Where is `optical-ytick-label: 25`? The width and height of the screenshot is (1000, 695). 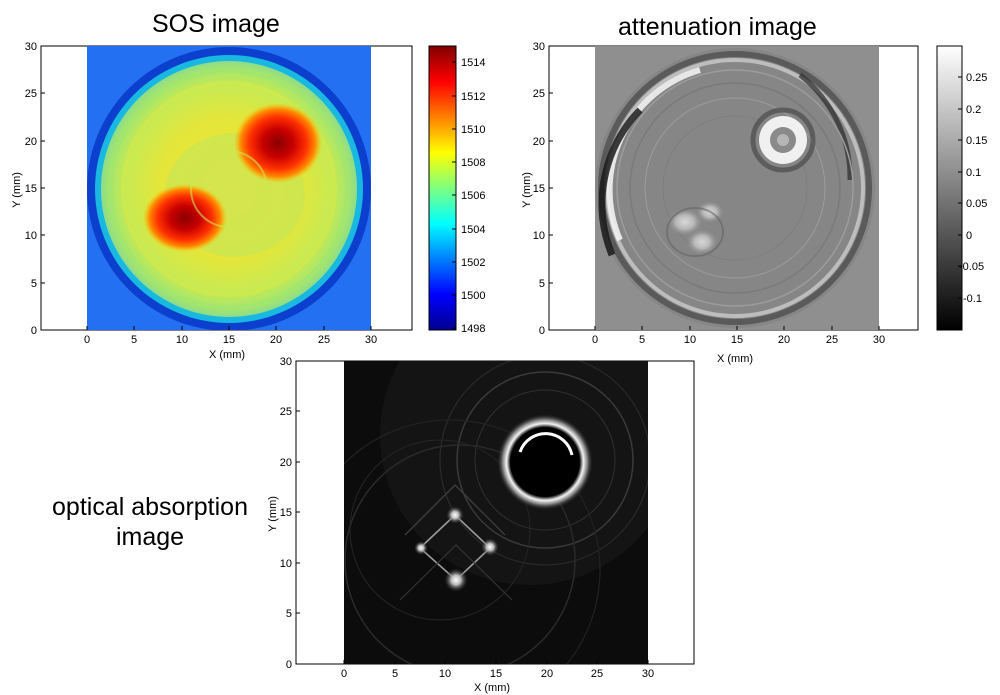 optical-ytick-label: 25 is located at coordinates (286, 412).